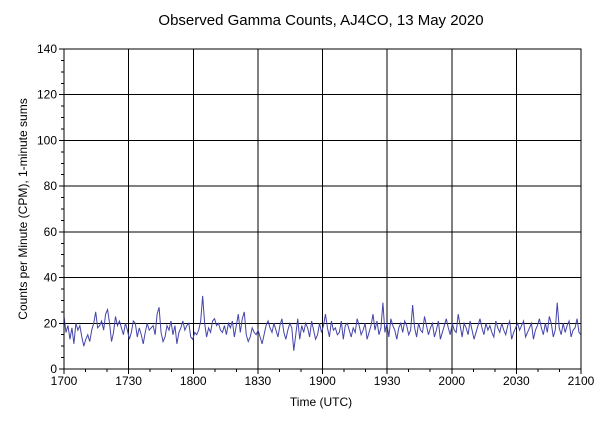 This screenshot has height=428, width=600. Describe the element at coordinates (258, 381) in the screenshot. I see `x-tick-label: 1830` at that location.